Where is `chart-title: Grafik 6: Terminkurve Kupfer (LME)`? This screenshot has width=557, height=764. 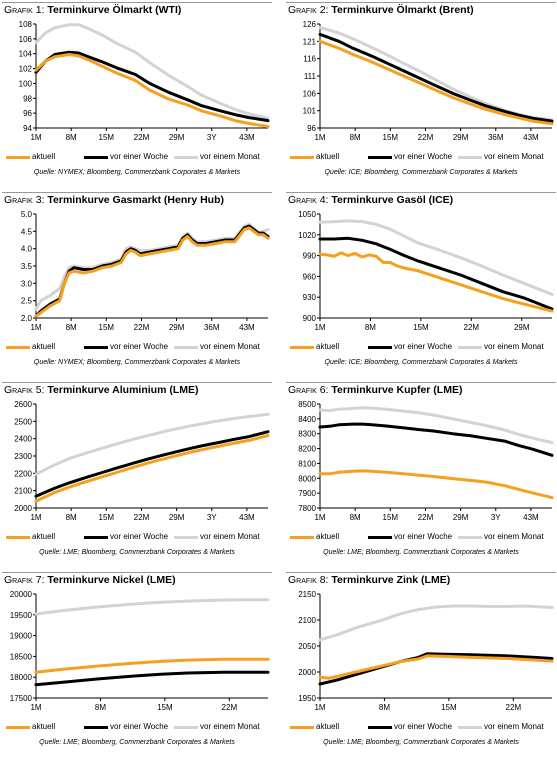 chart-title: Grafik 6: Terminkurve Kupfer (LME) is located at coordinates (375, 390).